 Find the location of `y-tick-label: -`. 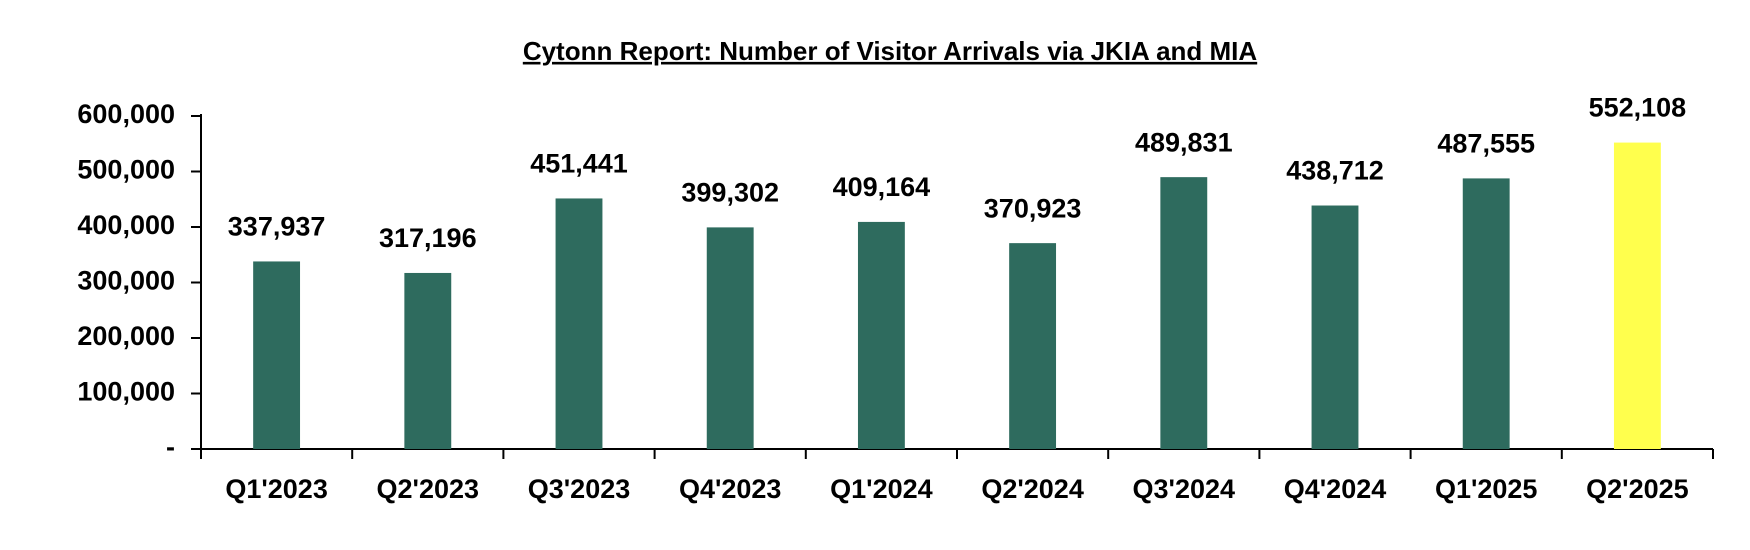

y-tick-label: - is located at coordinates (170, 447).